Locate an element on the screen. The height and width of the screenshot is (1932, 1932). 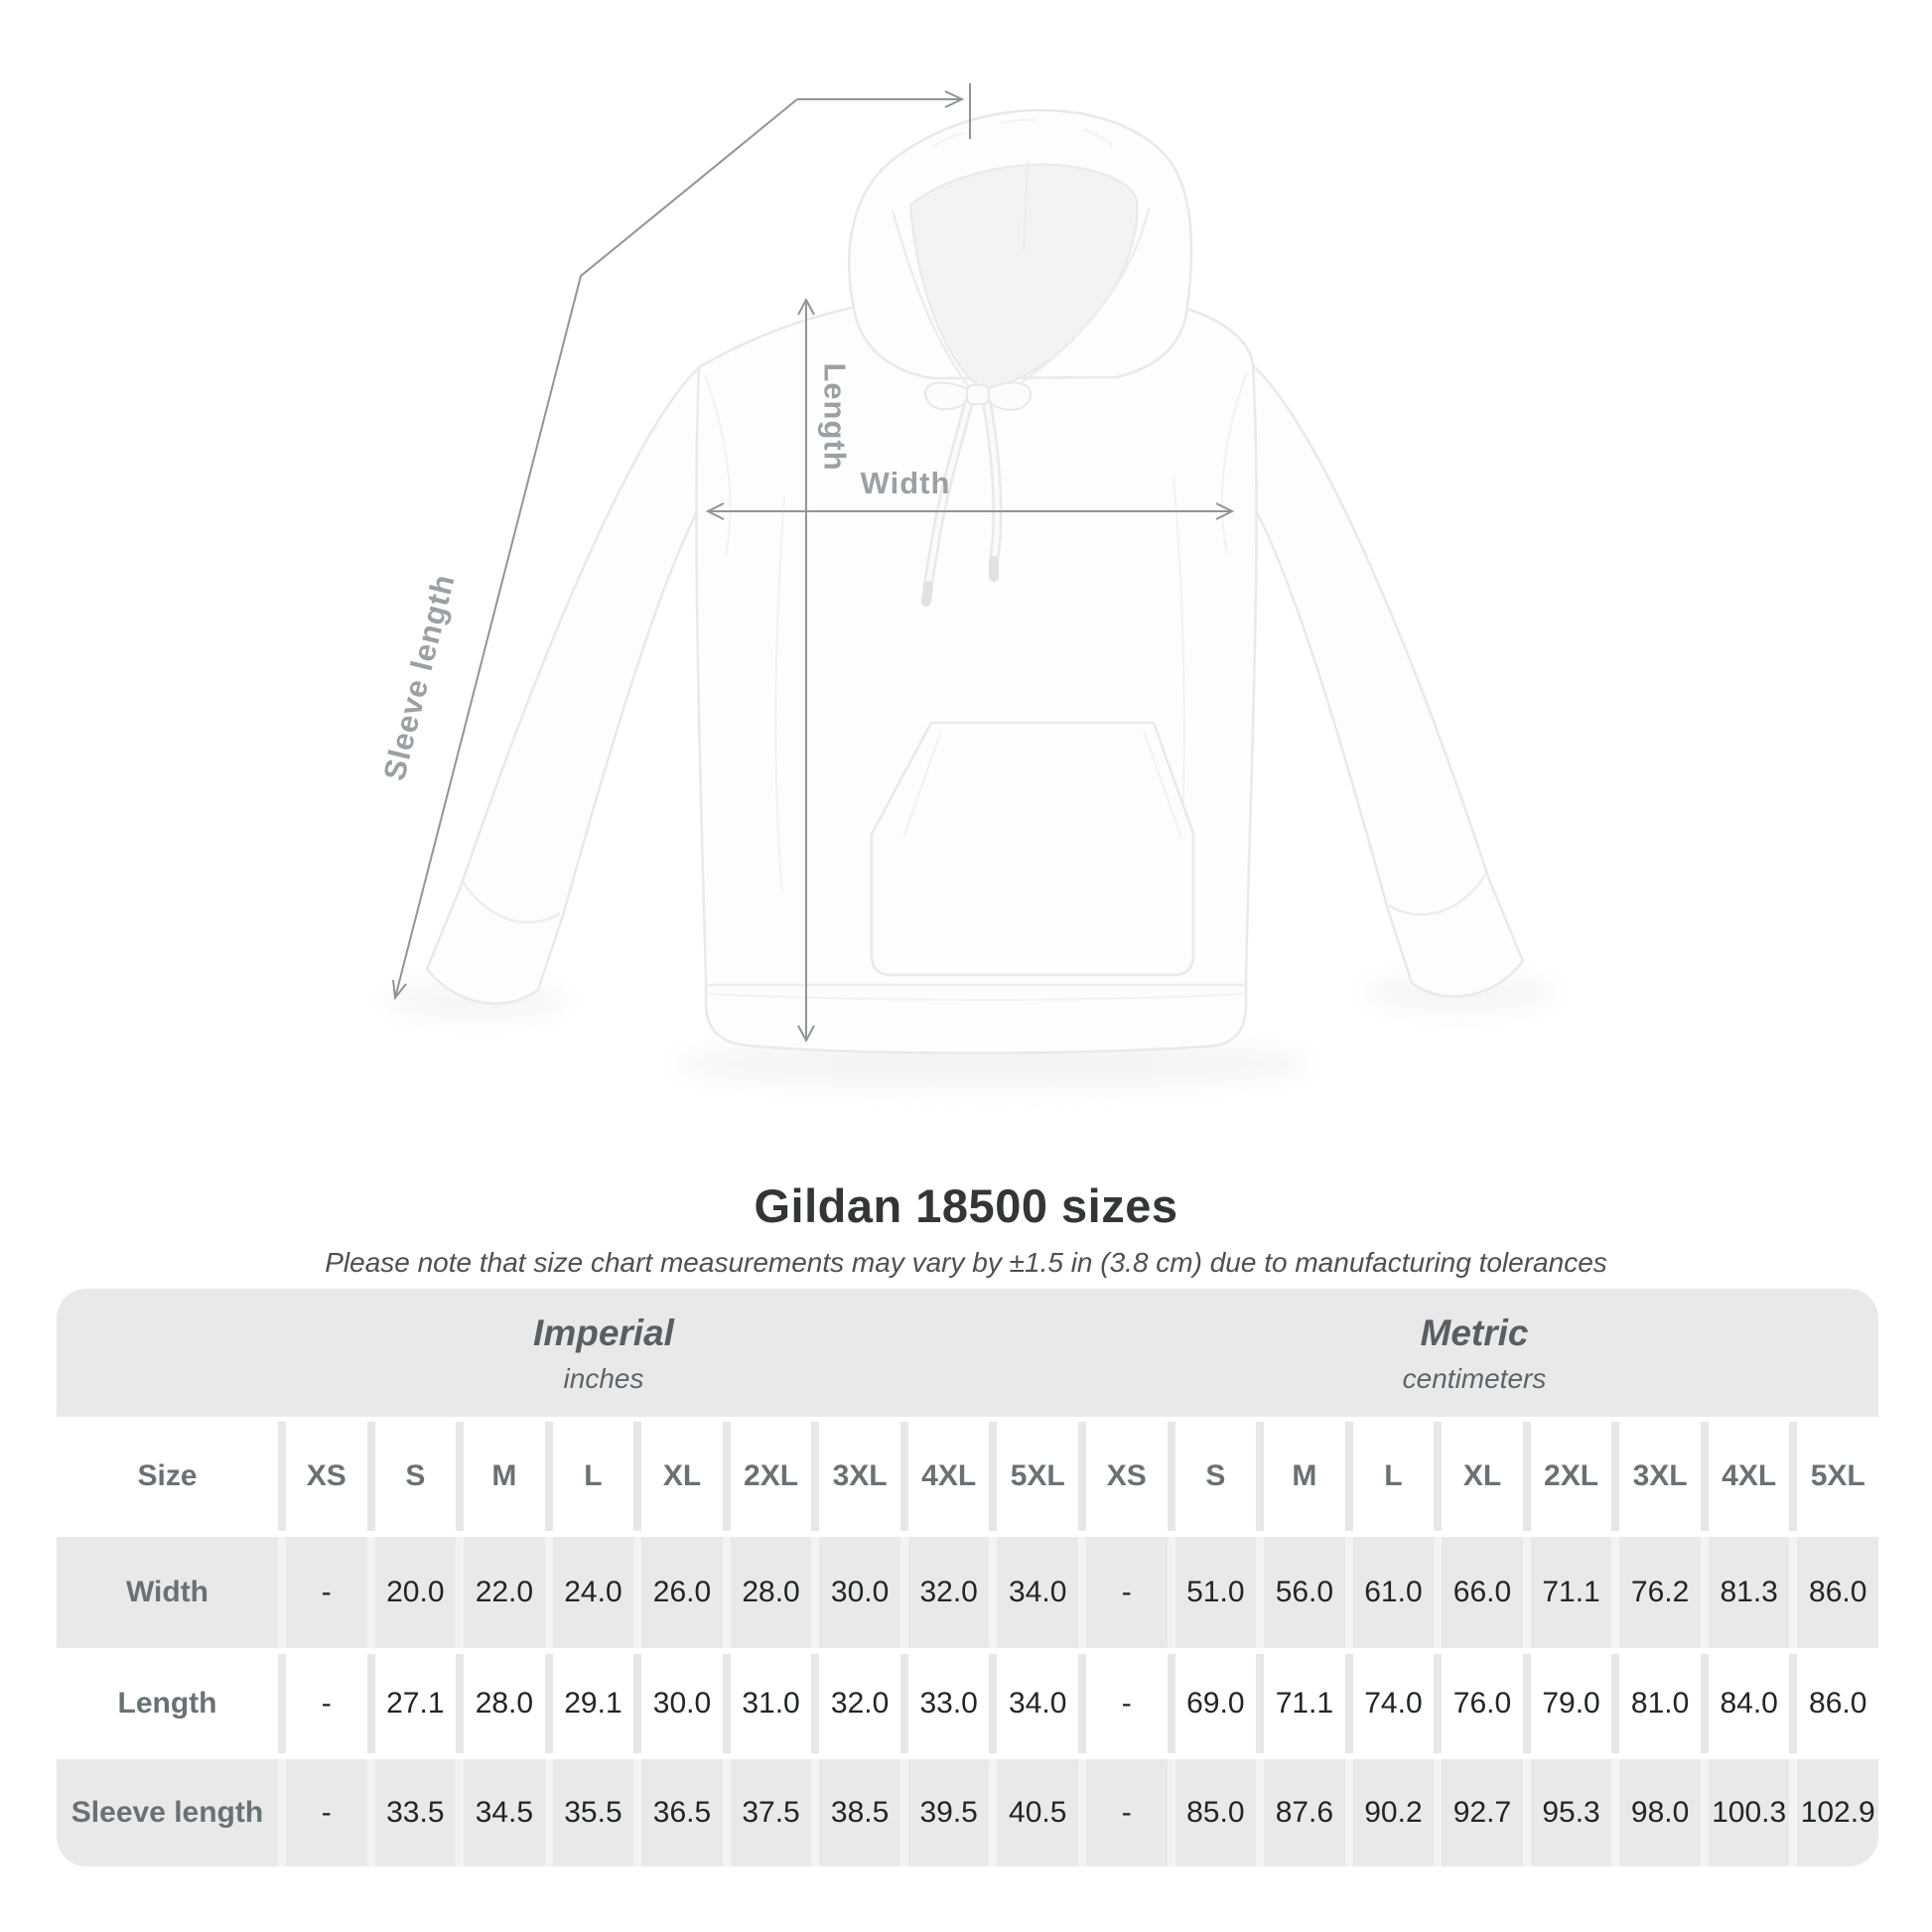
right-sleeve is located at coordinates (1384, 680).